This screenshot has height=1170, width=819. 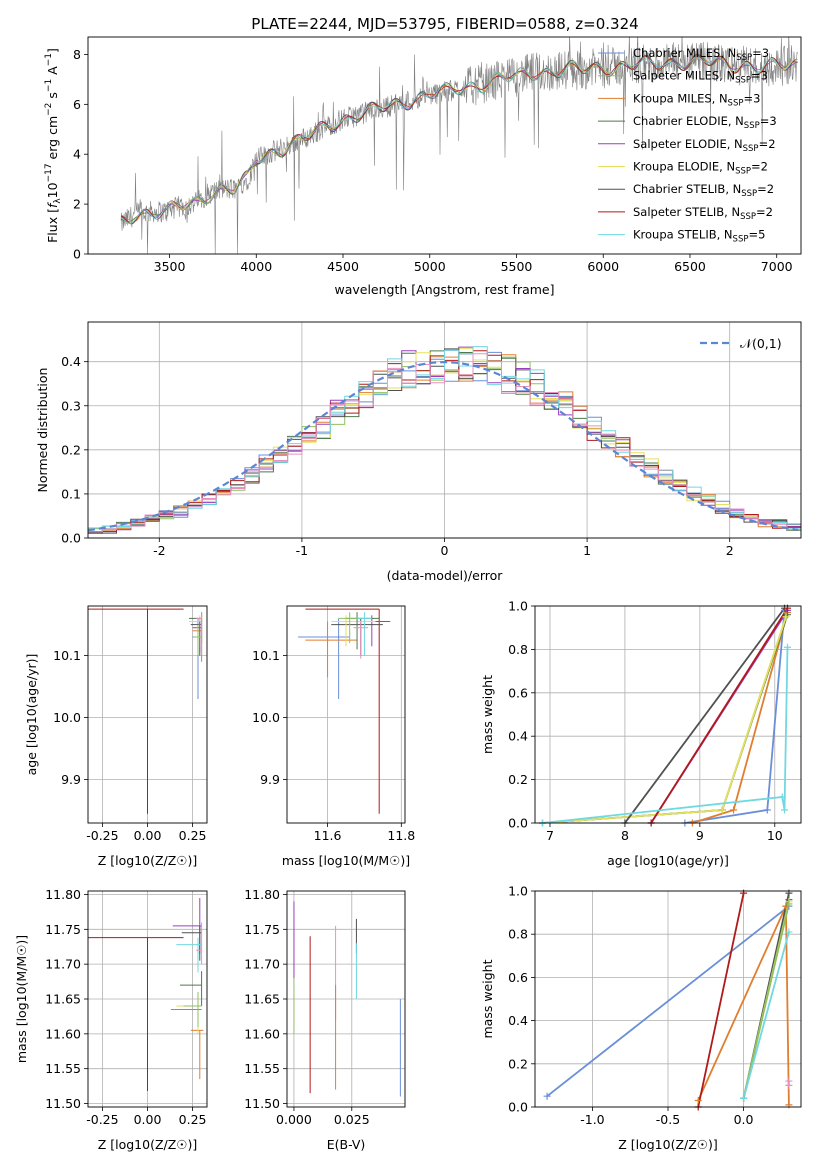 What do you see at coordinates (517, 266) in the screenshot?
I see `x-tick-label: 5500` at bounding box center [517, 266].